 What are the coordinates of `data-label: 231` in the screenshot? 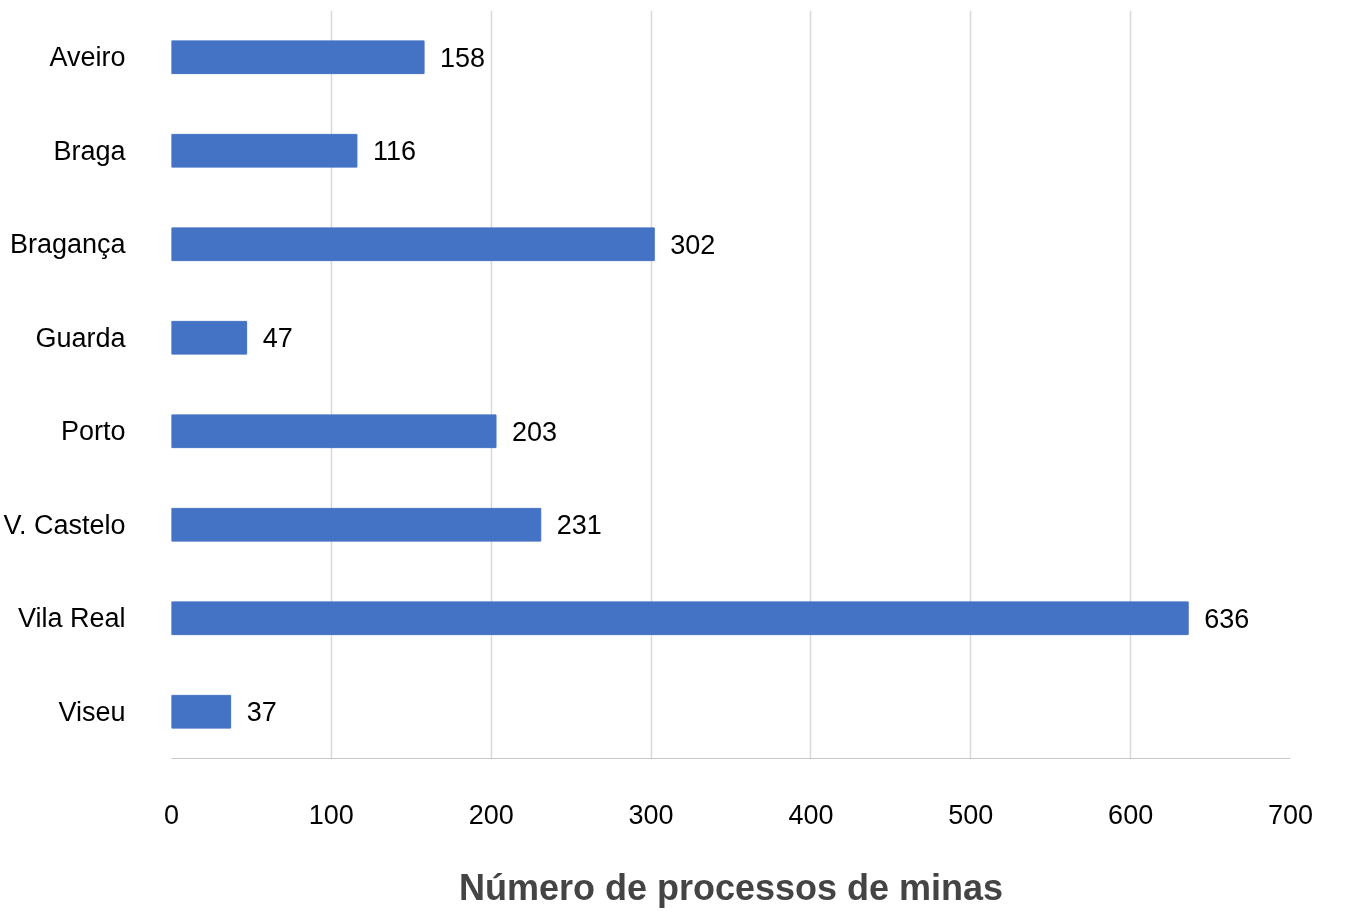 It's located at (579, 525).